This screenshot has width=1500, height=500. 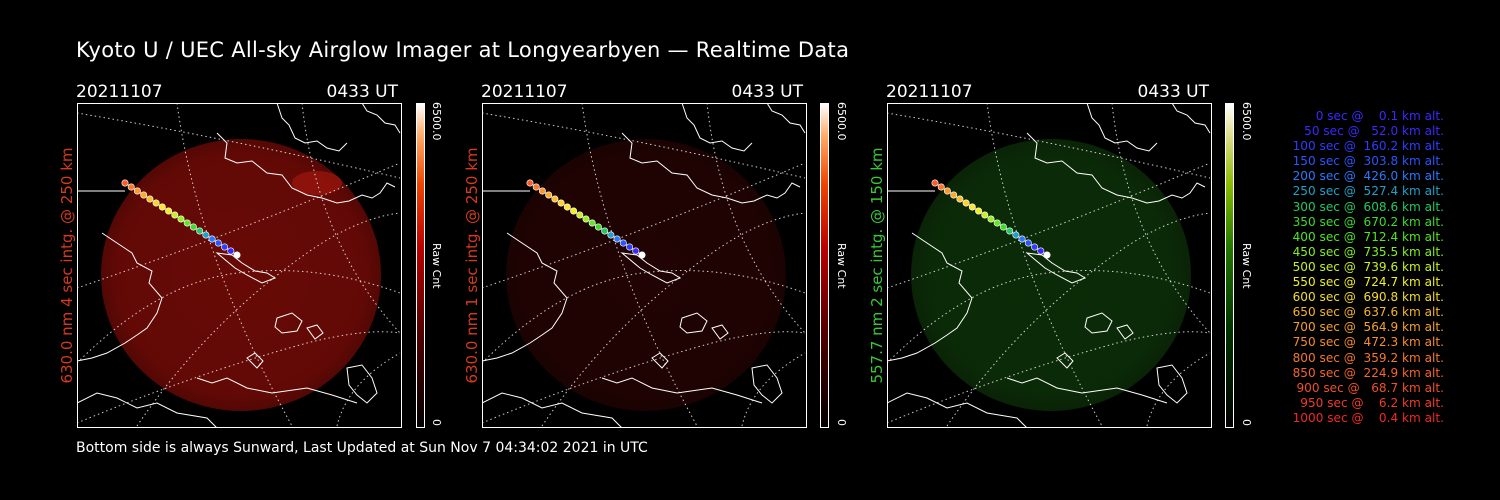 I want to click on legend-row: 400 sec @ 712.4 km alt., so click(x=1368, y=236).